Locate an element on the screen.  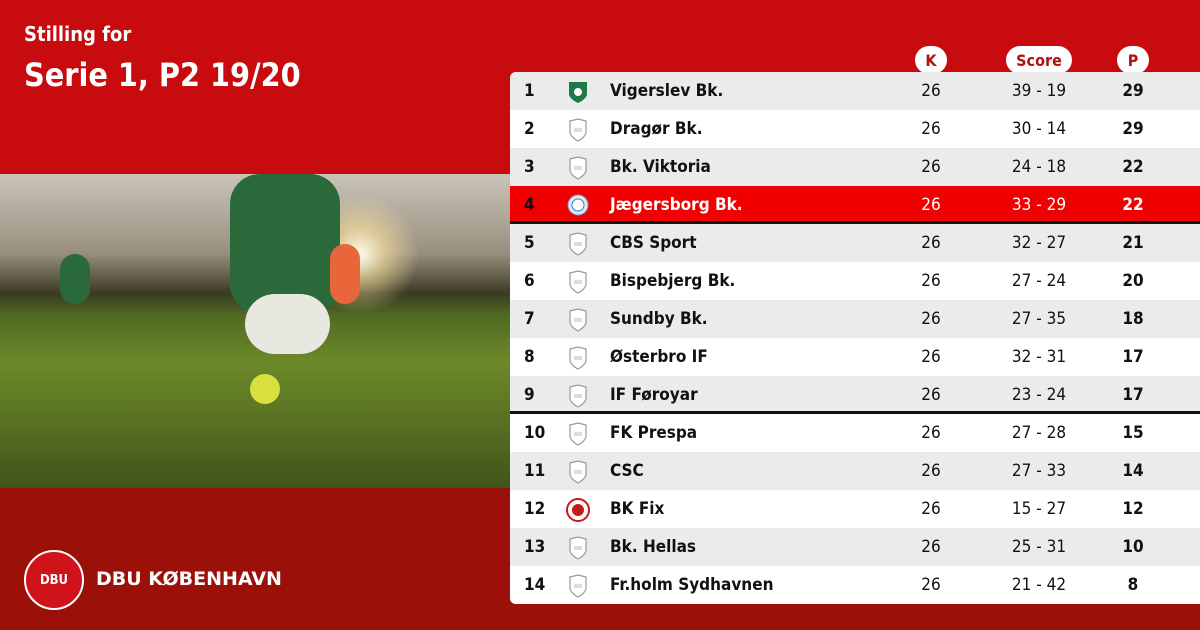
ball is located at coordinates (265, 389).